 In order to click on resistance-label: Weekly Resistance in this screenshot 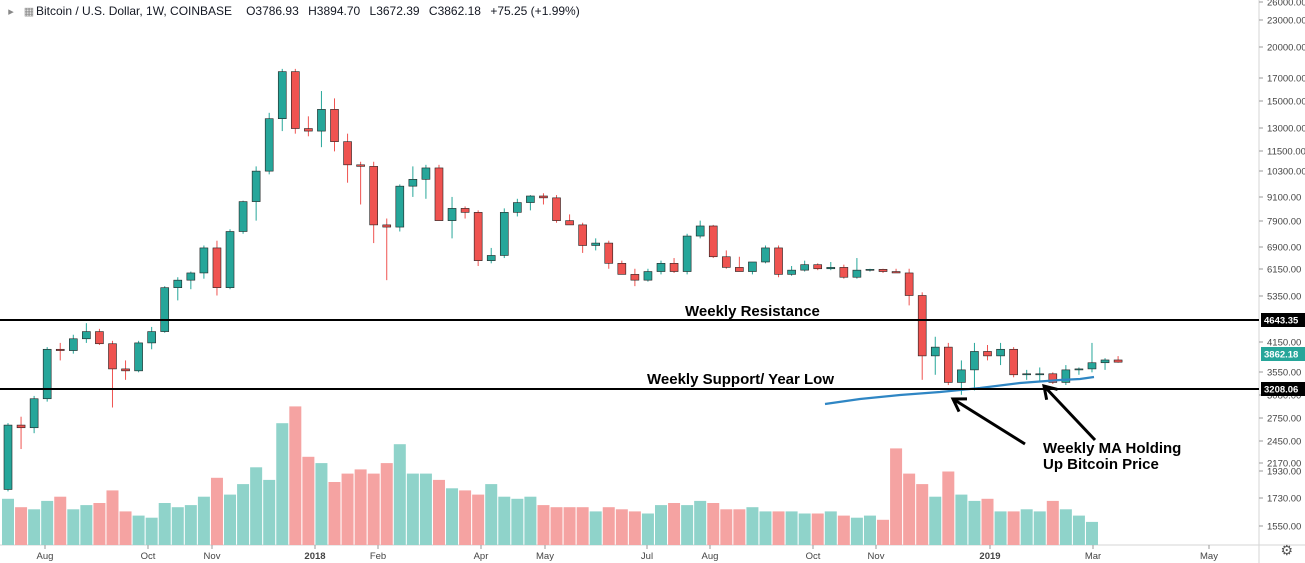, I will do `click(752, 311)`.